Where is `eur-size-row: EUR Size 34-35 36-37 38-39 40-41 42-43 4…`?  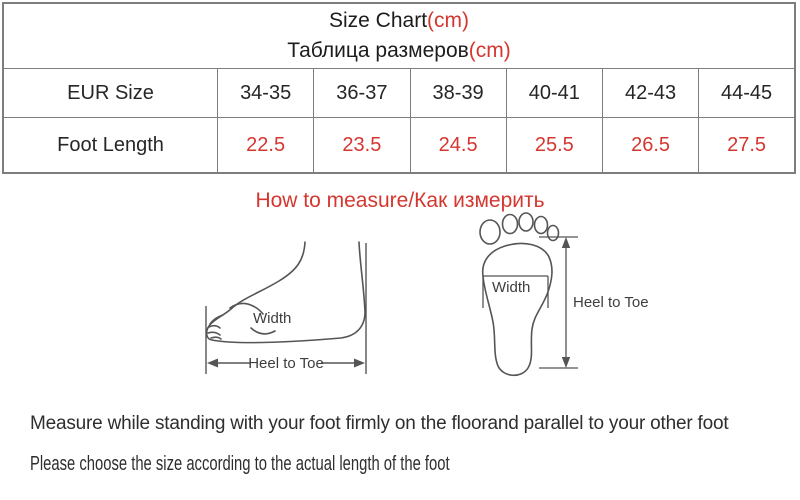
eur-size-row: EUR Size 34-35 36-37 38-39 40-41 42-43 4… is located at coordinates (399, 93).